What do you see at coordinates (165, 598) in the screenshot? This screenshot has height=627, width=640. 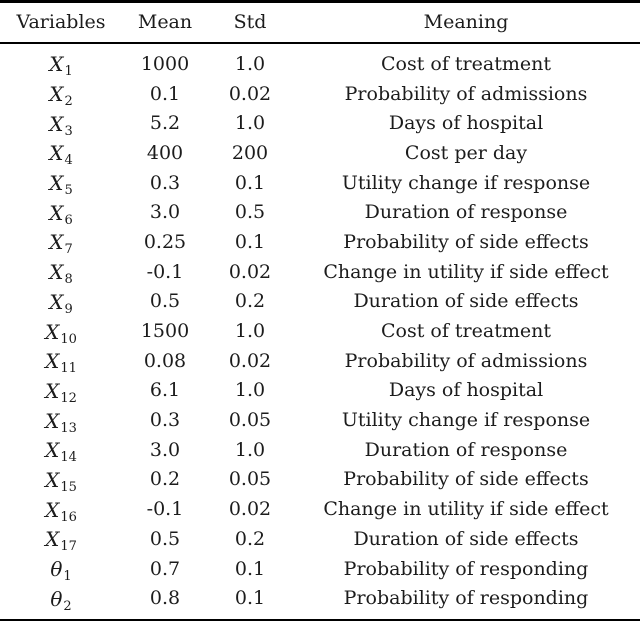 I see `mean-cell: 0.8` at bounding box center [165, 598].